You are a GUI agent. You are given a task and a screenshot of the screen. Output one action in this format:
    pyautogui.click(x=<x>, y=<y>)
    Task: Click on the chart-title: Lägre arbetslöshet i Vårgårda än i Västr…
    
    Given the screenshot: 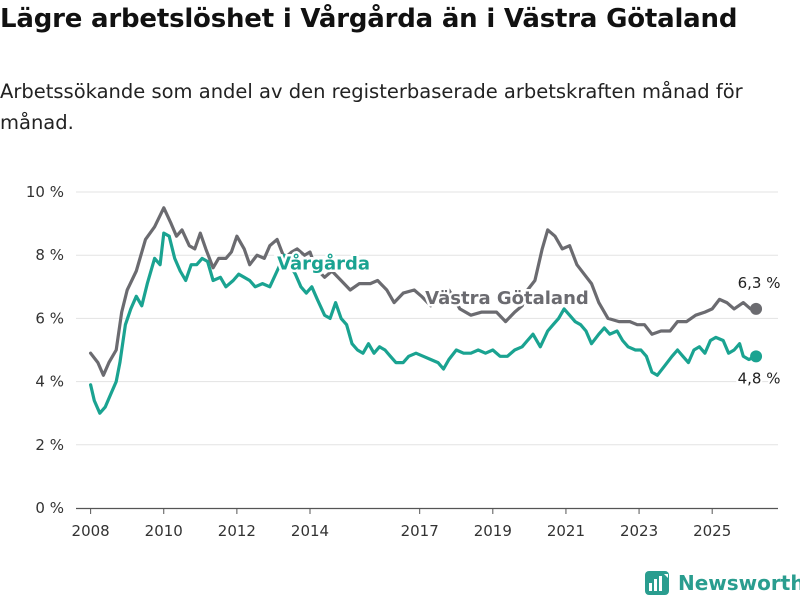 What is the action you would take?
    pyautogui.click(x=369, y=19)
    